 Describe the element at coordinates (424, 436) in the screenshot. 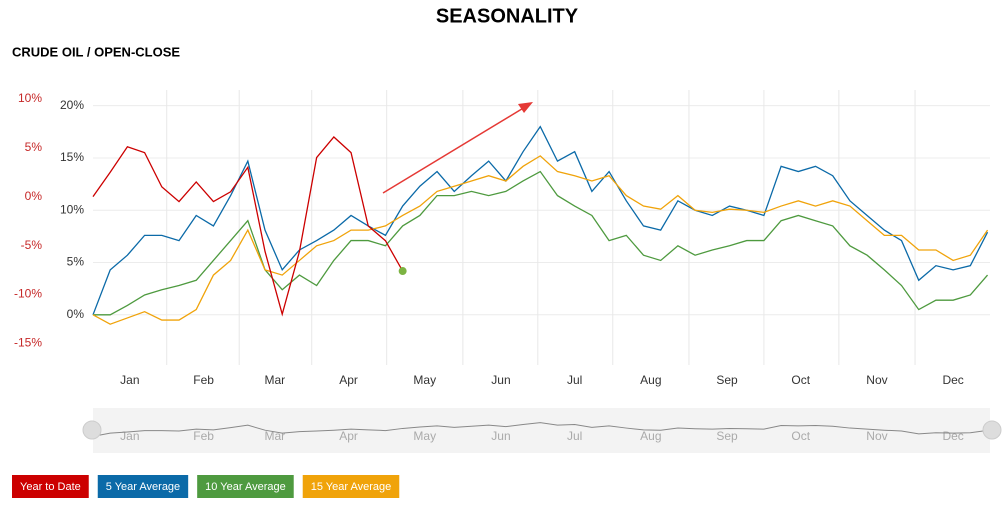

I see `navigator-label: May` at that location.